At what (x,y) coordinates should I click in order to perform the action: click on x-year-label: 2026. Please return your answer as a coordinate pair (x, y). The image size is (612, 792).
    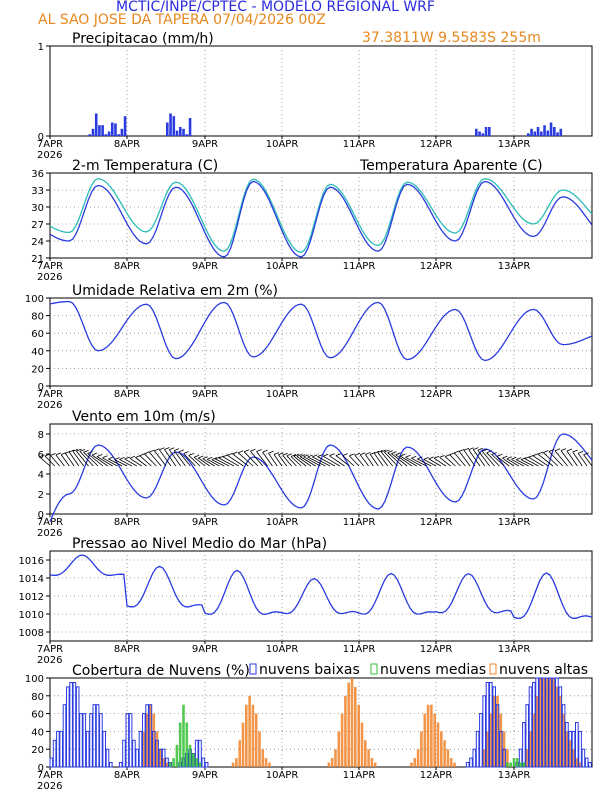
    Looking at the image, I should click on (49, 155).